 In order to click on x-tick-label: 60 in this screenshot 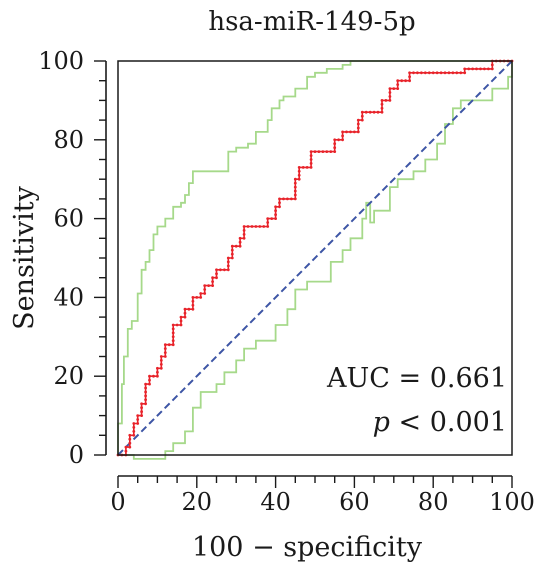, I will do `click(354, 502)`.